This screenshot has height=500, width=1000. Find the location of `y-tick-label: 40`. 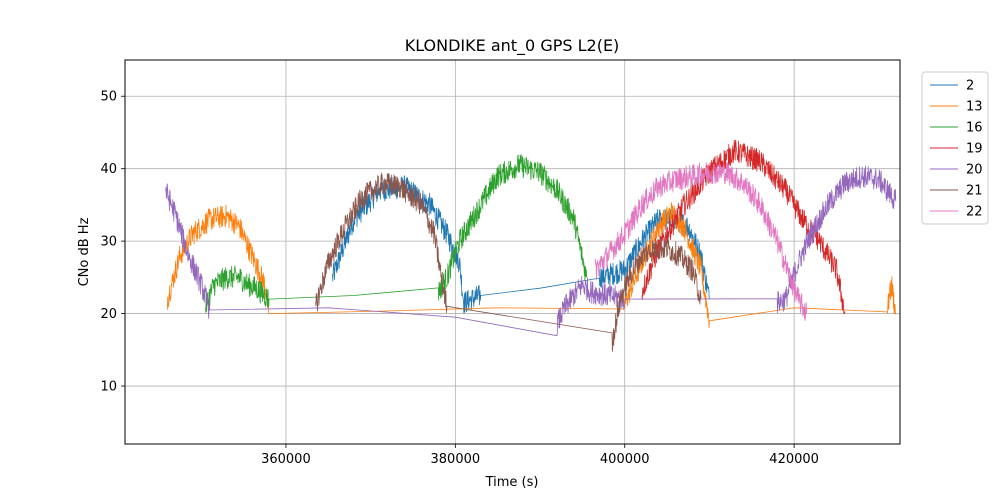

y-tick-label: 40 is located at coordinates (108, 169).